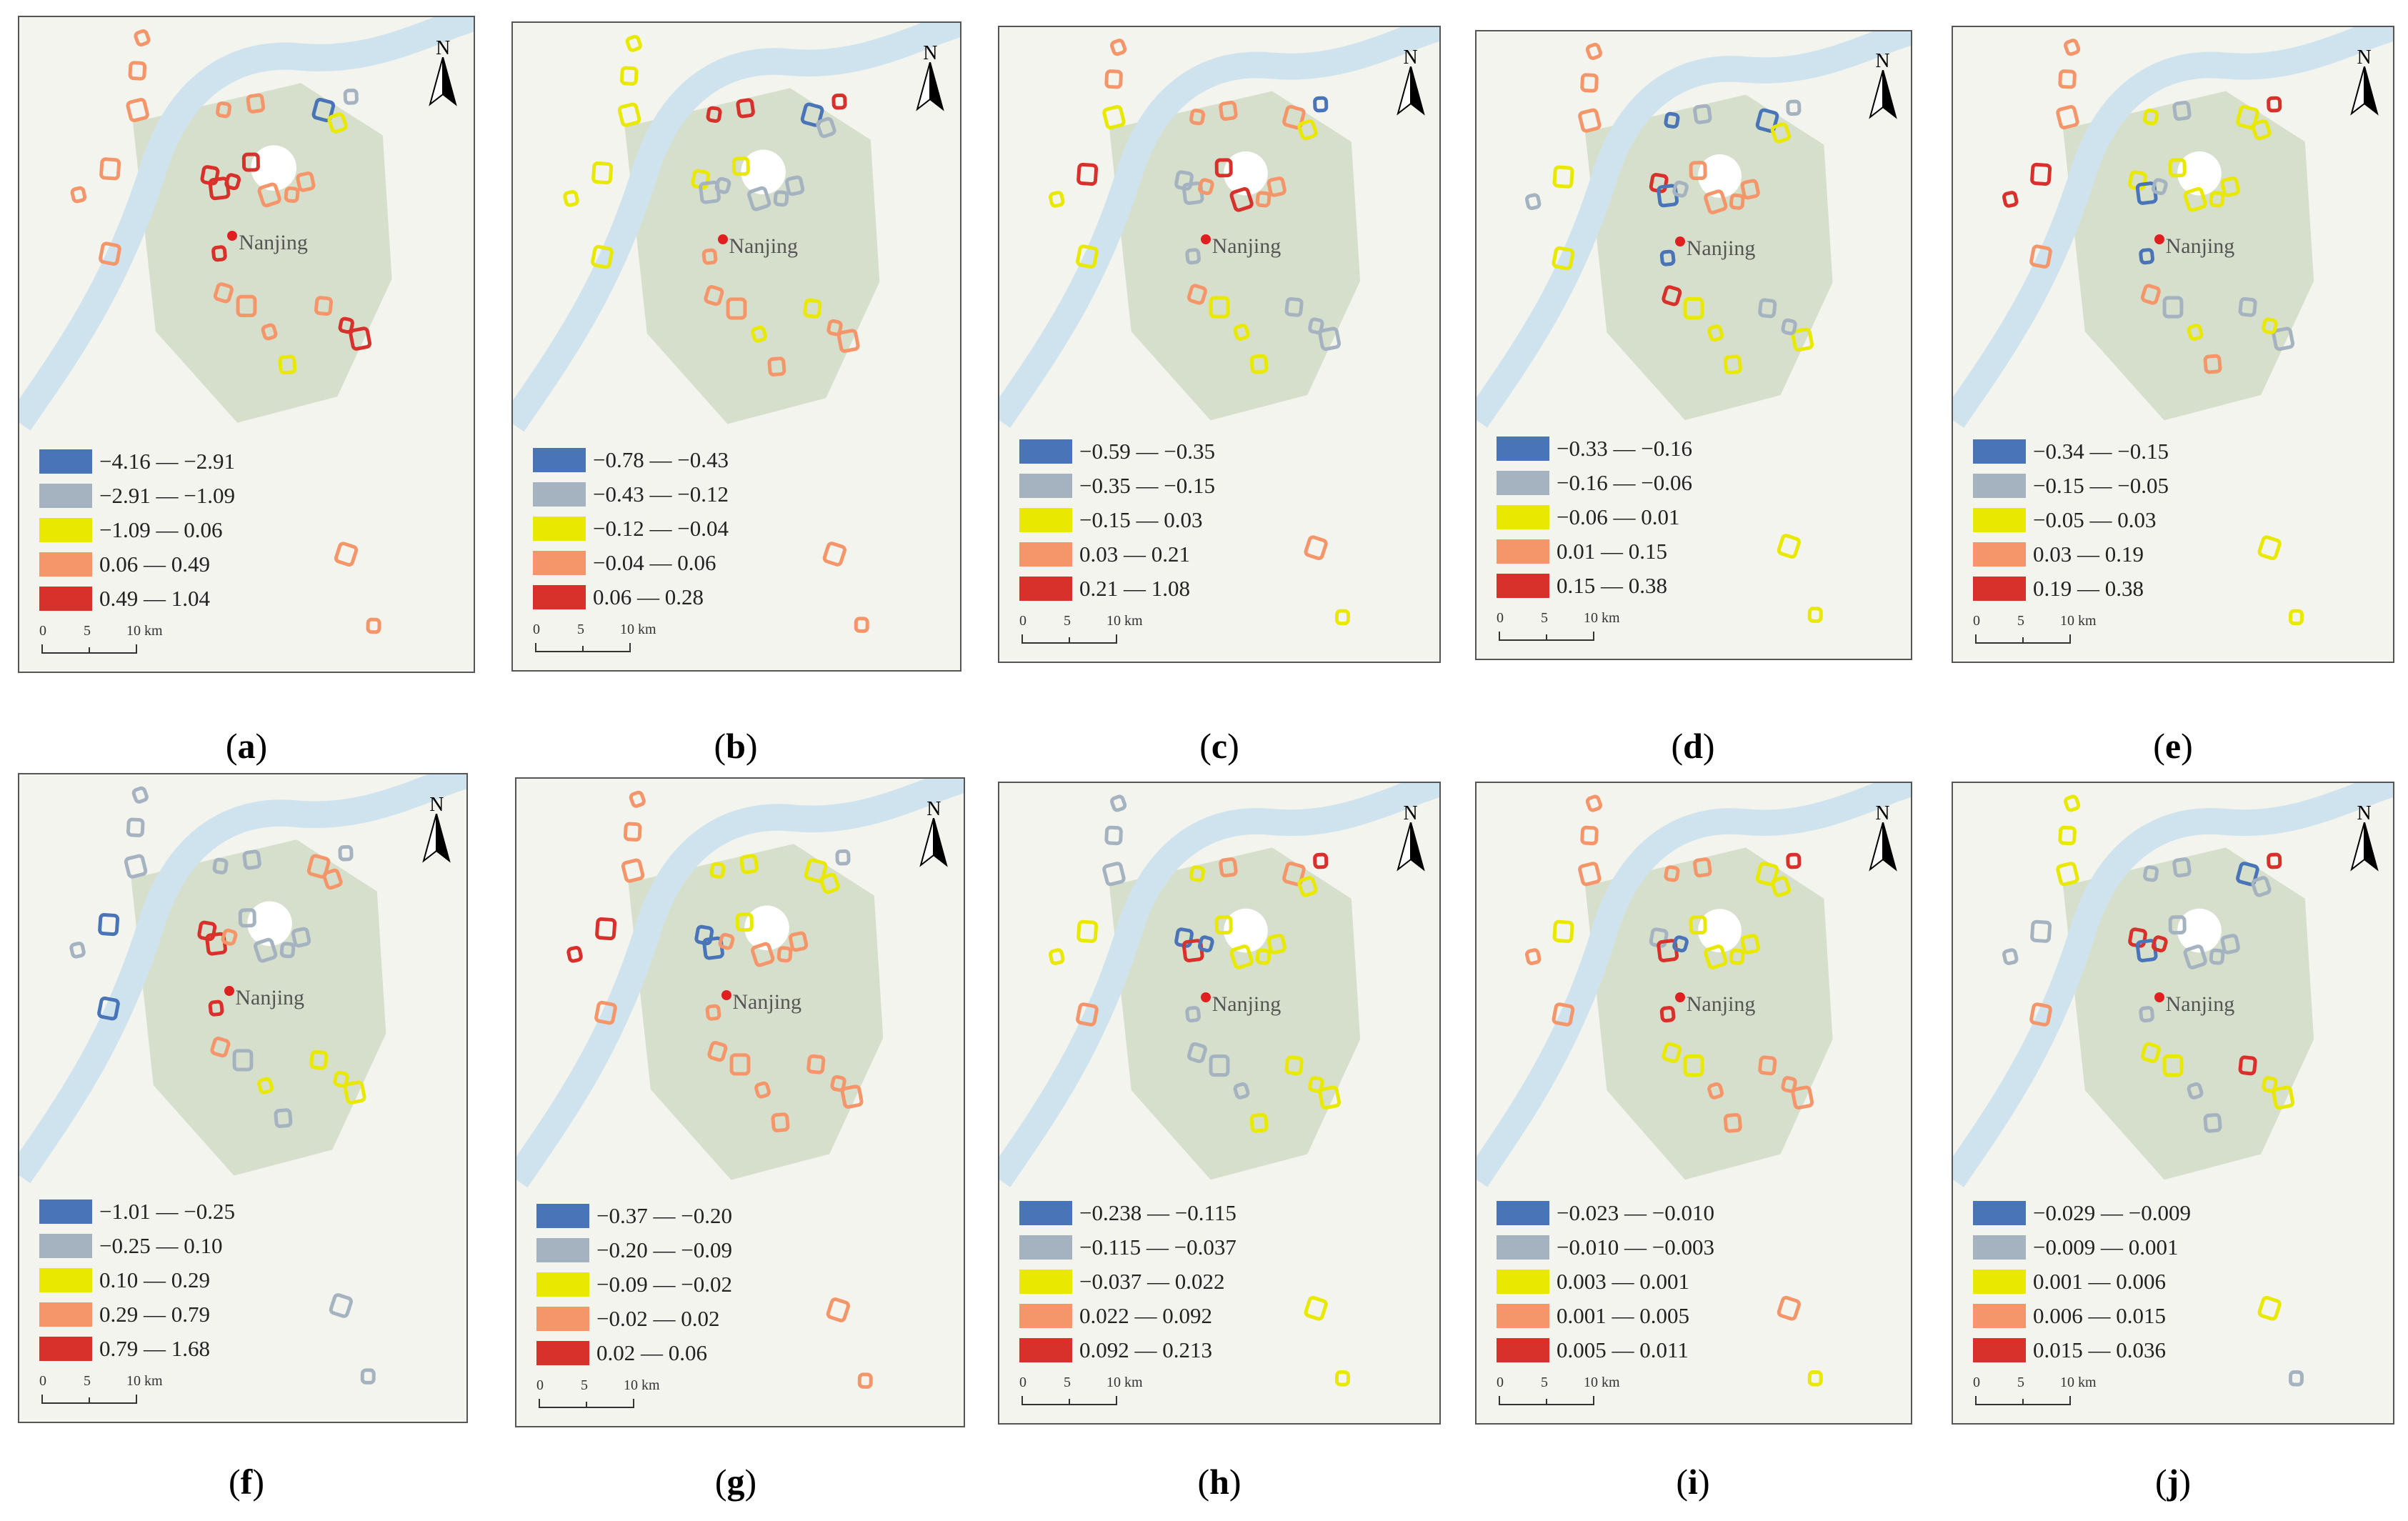  Describe the element at coordinates (651, 1352) in the screenshot. I see `legend-label: 0.02 — 0.06` at that location.